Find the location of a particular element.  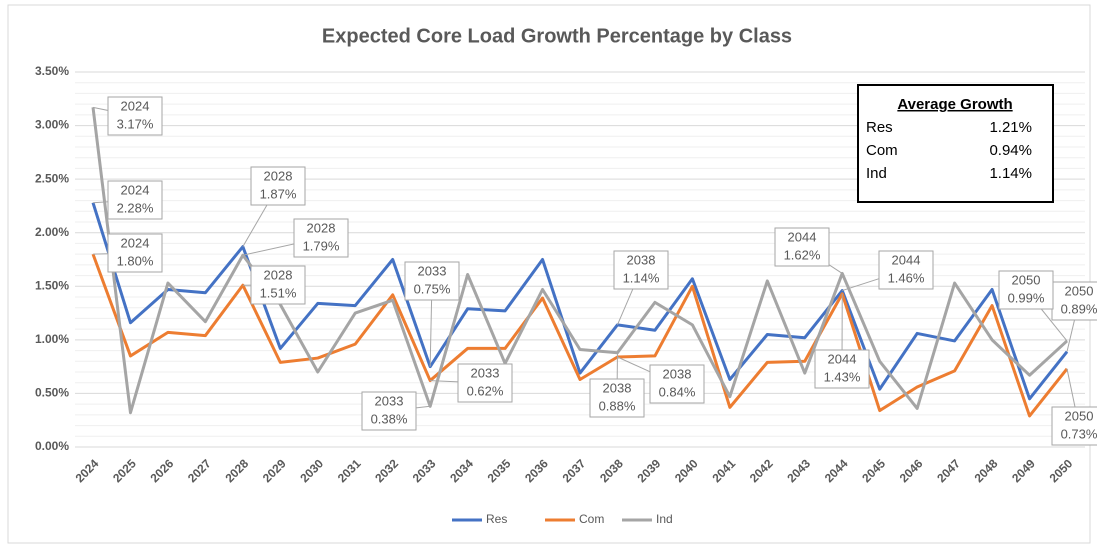

summary-value: 1.21% is located at coordinates (1010, 127).